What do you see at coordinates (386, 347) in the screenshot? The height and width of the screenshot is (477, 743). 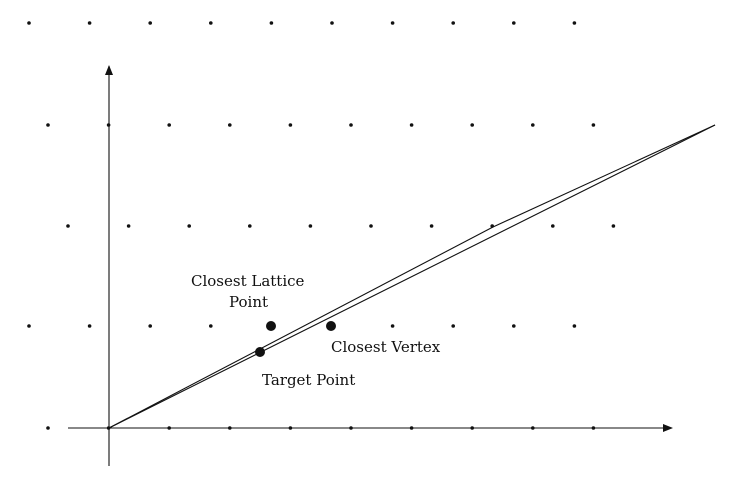 I see `closest-vertex-label: Closest Vertex` at bounding box center [386, 347].